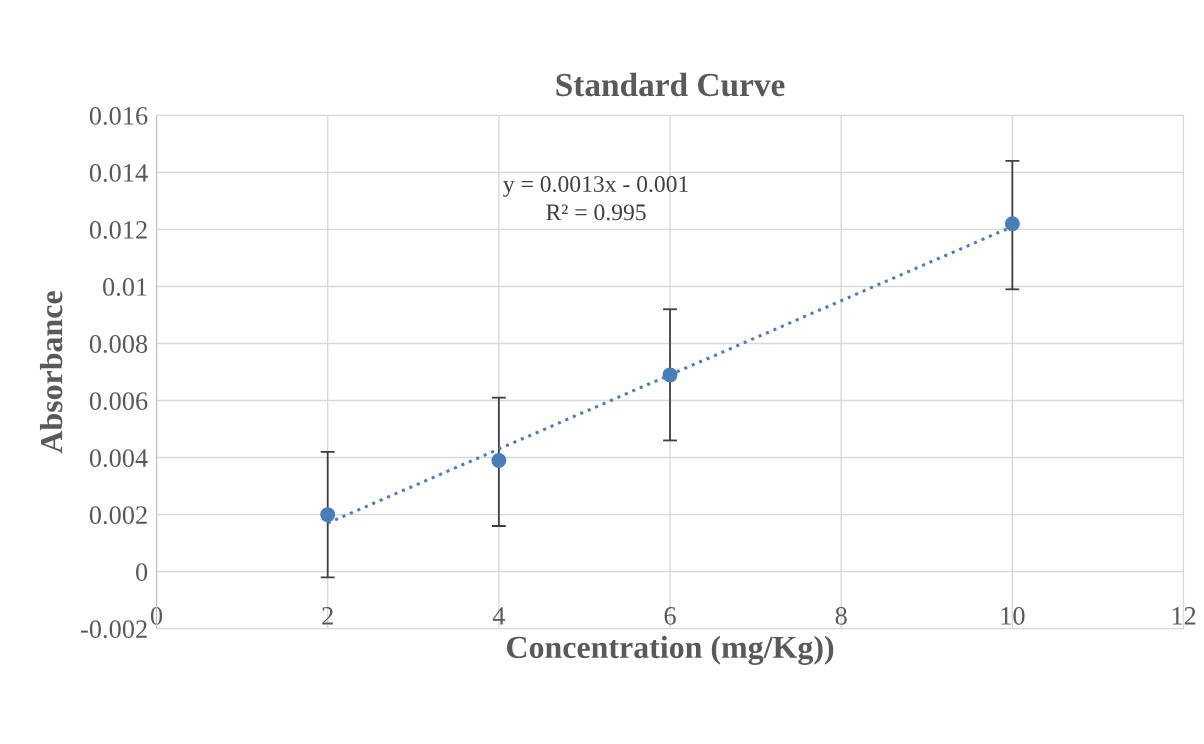 This screenshot has width=1204, height=744. What do you see at coordinates (125, 287) in the screenshot?
I see `y-tick-label: 0.01` at bounding box center [125, 287].